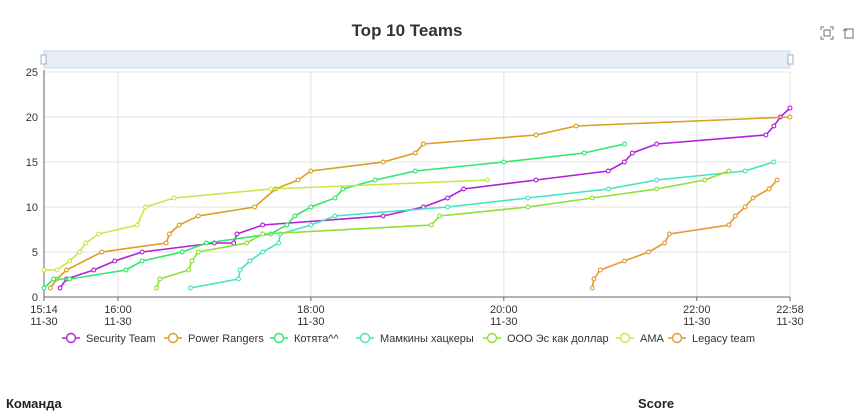 The height and width of the screenshot is (420, 856). What do you see at coordinates (849, 35) in the screenshot?
I see `restore-icon` at bounding box center [849, 35].